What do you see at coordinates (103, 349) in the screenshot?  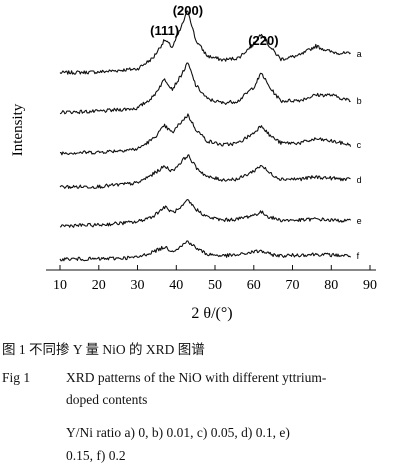 I see `figure-caption-chinese: 图 1 不同掺 Y 量 NiO 的 XRD 图谱` at bounding box center [103, 349].